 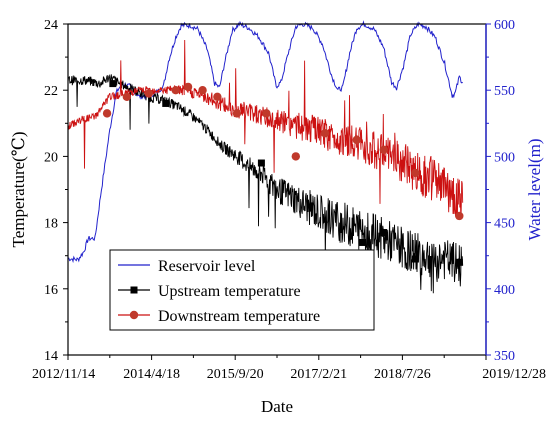 I want to click on x-tick-label: 2014/4/18, so click(x=151, y=374).